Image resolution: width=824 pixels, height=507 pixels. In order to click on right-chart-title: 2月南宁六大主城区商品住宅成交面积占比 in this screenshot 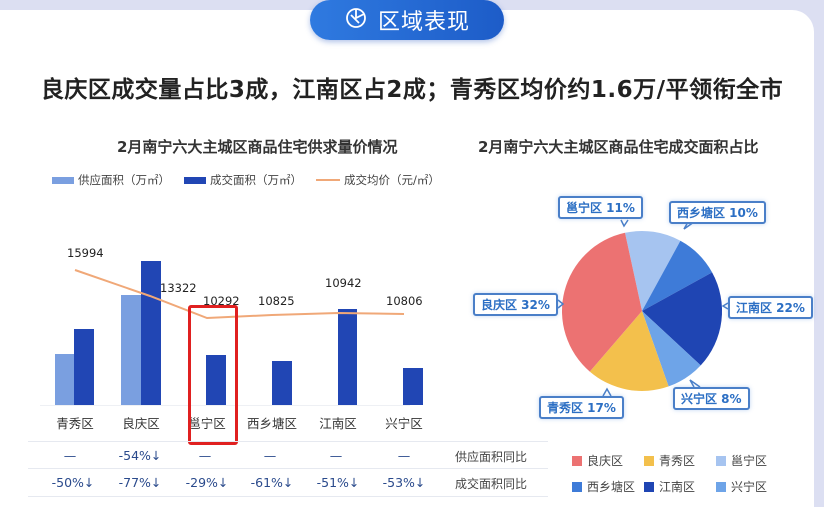, I will do `click(618, 147)`.